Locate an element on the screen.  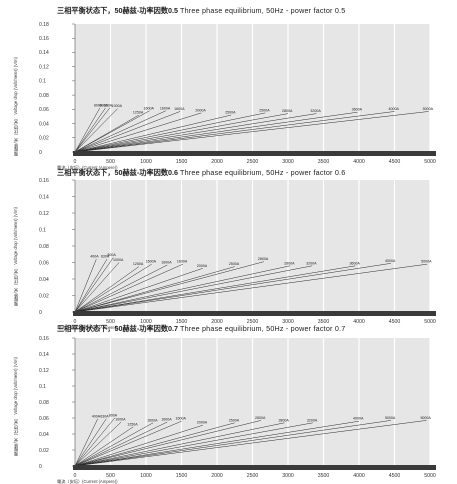
x-tick-label: 5000 is located at coordinates (430, 322).